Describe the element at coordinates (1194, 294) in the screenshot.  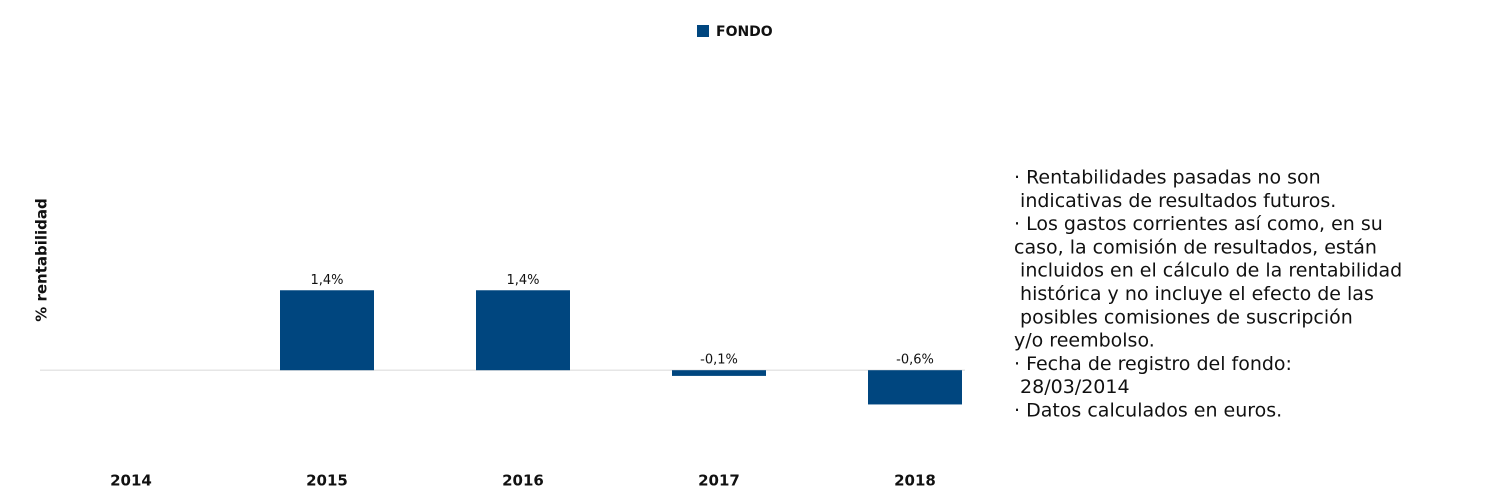
I see `note-line: histórica y no incluye el efecto de las` at that location.